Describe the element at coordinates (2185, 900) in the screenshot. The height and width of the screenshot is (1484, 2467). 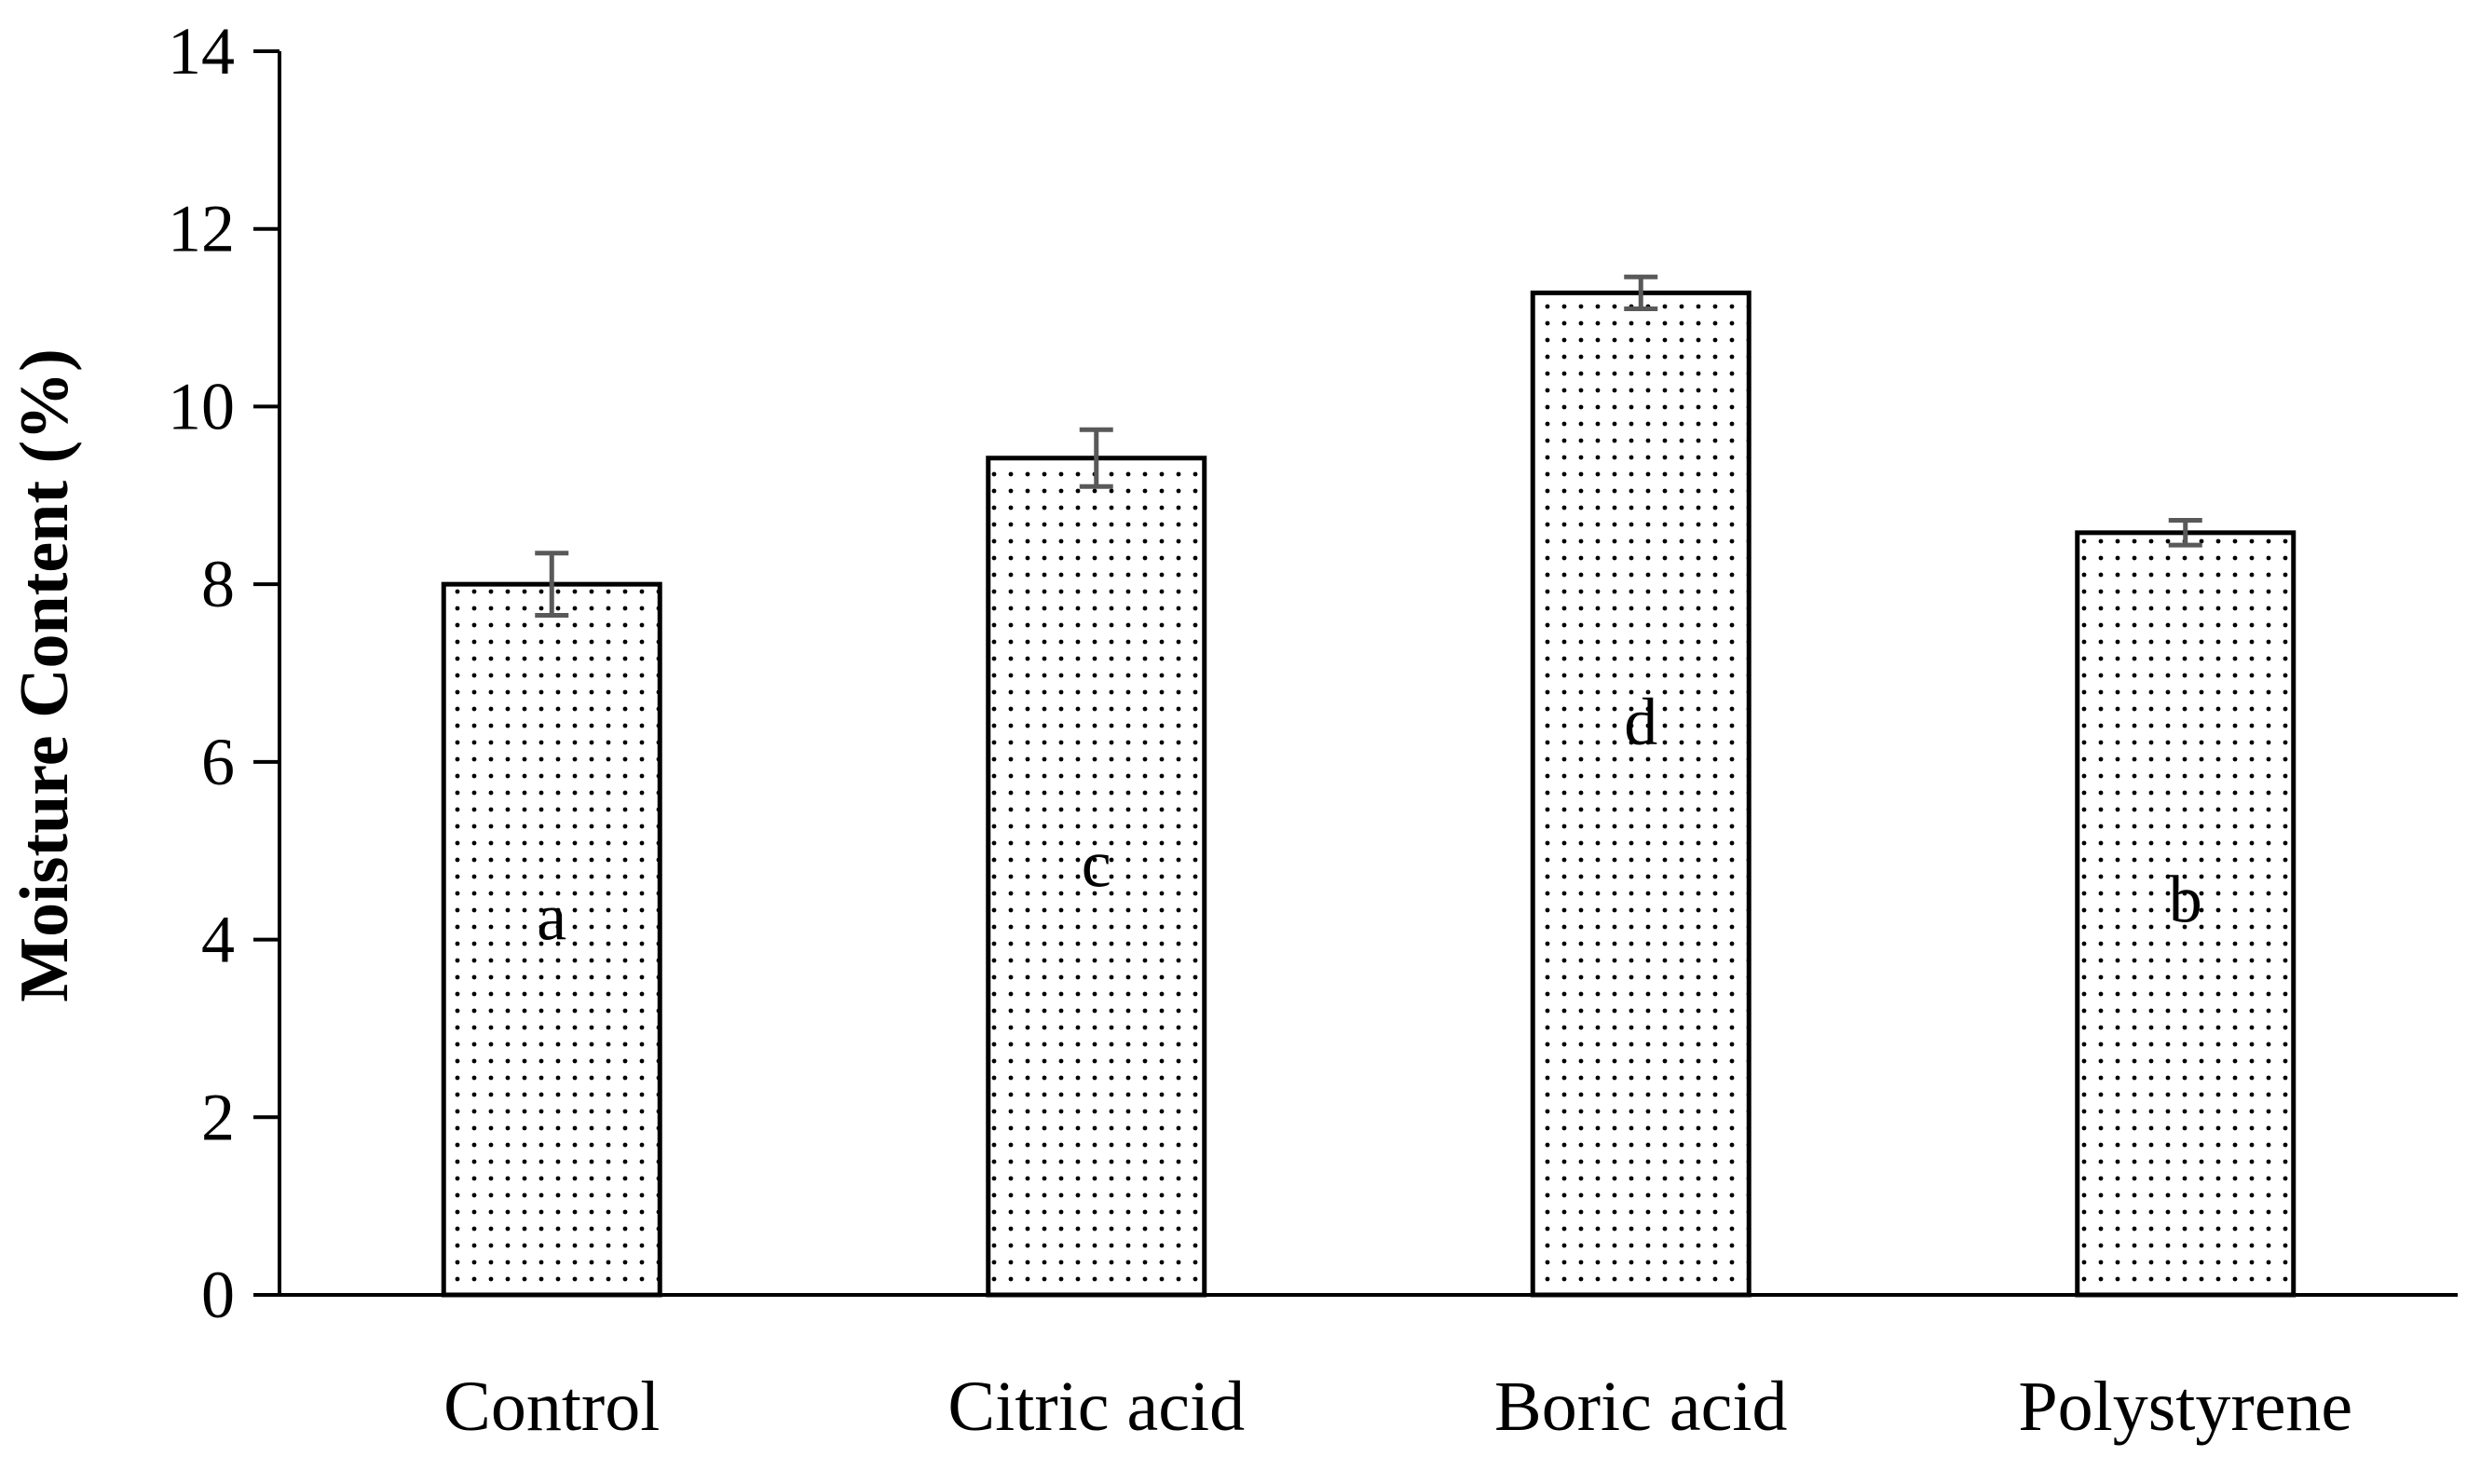
I see `significance-letter: b` at that location.